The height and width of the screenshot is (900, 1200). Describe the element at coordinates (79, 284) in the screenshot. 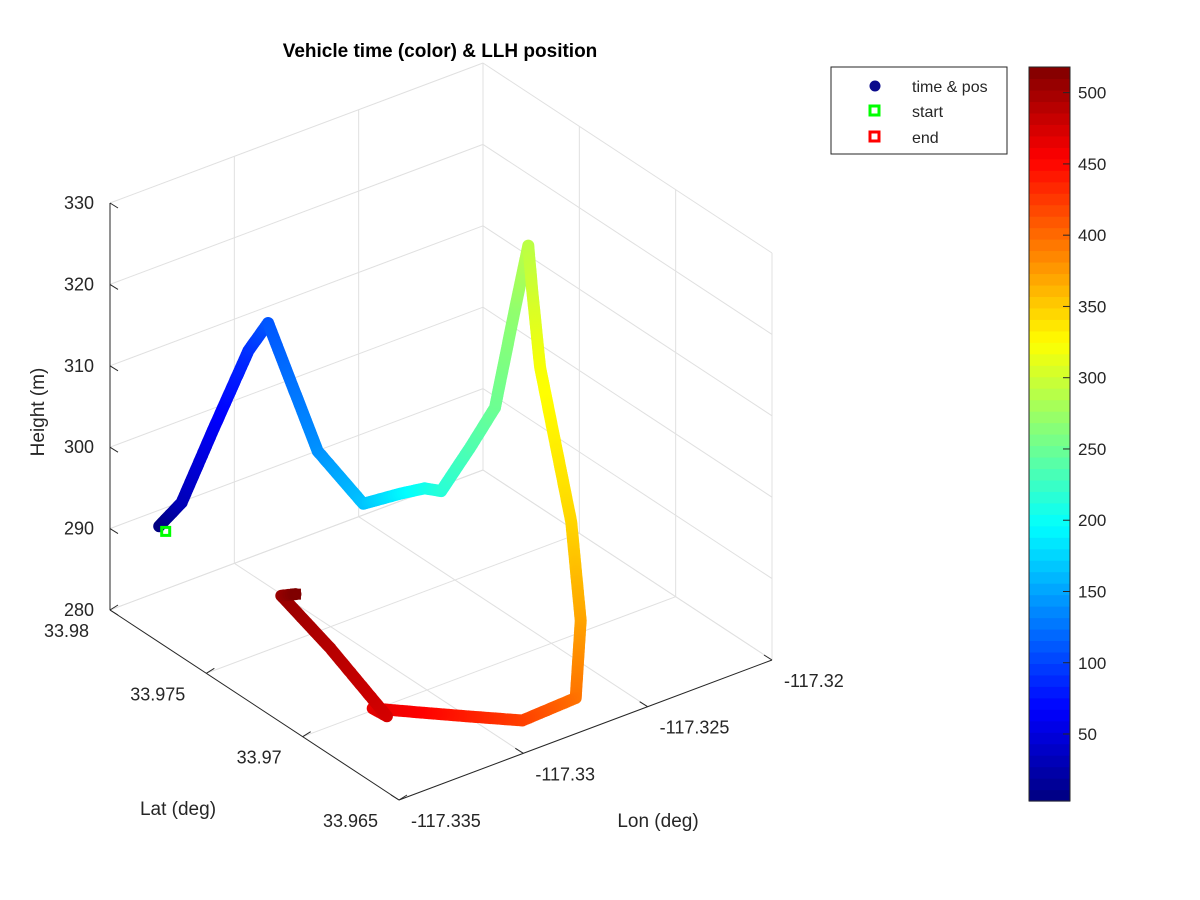

I see `z-tick-label: 320` at that location.